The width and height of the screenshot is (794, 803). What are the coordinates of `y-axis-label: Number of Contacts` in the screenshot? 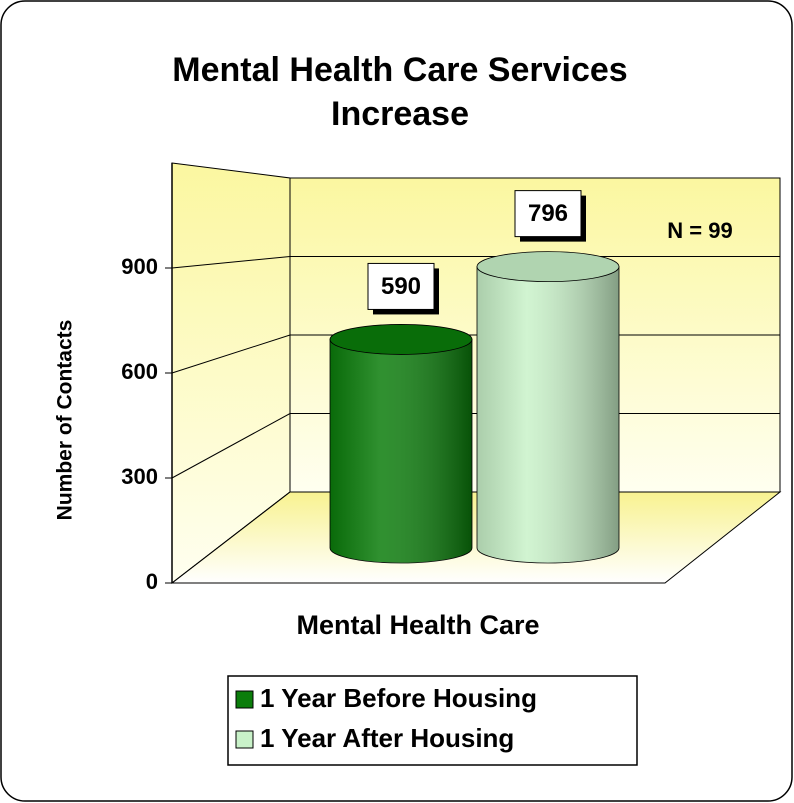 It's located at (65, 420).